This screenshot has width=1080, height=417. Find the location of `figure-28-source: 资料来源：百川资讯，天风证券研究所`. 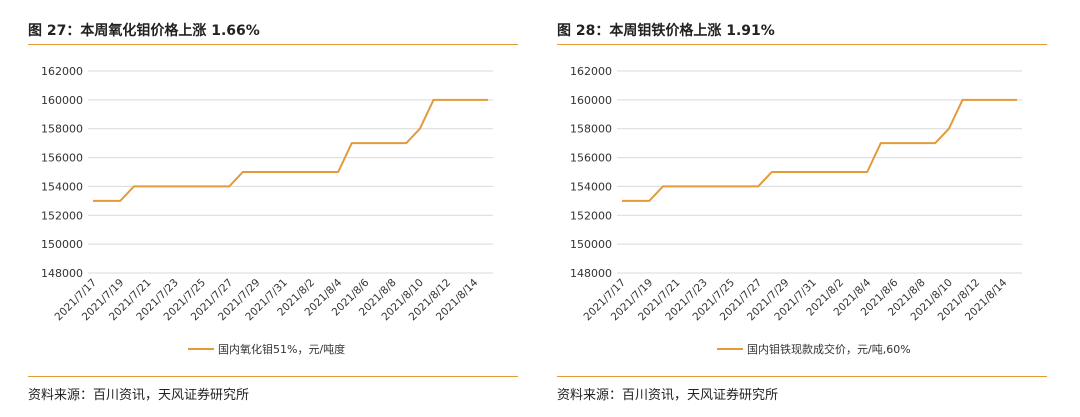

figure-28-source: 资料来源：百川资讯，天风证券研究所 is located at coordinates (668, 395).